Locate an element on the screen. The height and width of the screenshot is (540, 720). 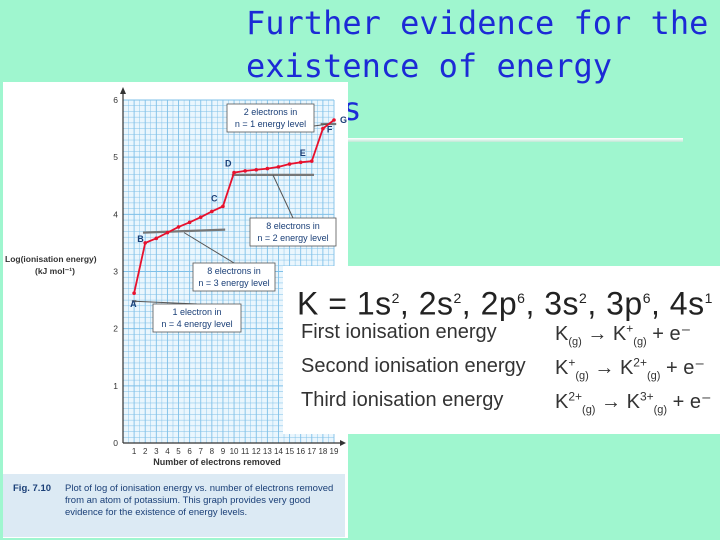
x-tick-label: 10 is located at coordinates (234, 451).